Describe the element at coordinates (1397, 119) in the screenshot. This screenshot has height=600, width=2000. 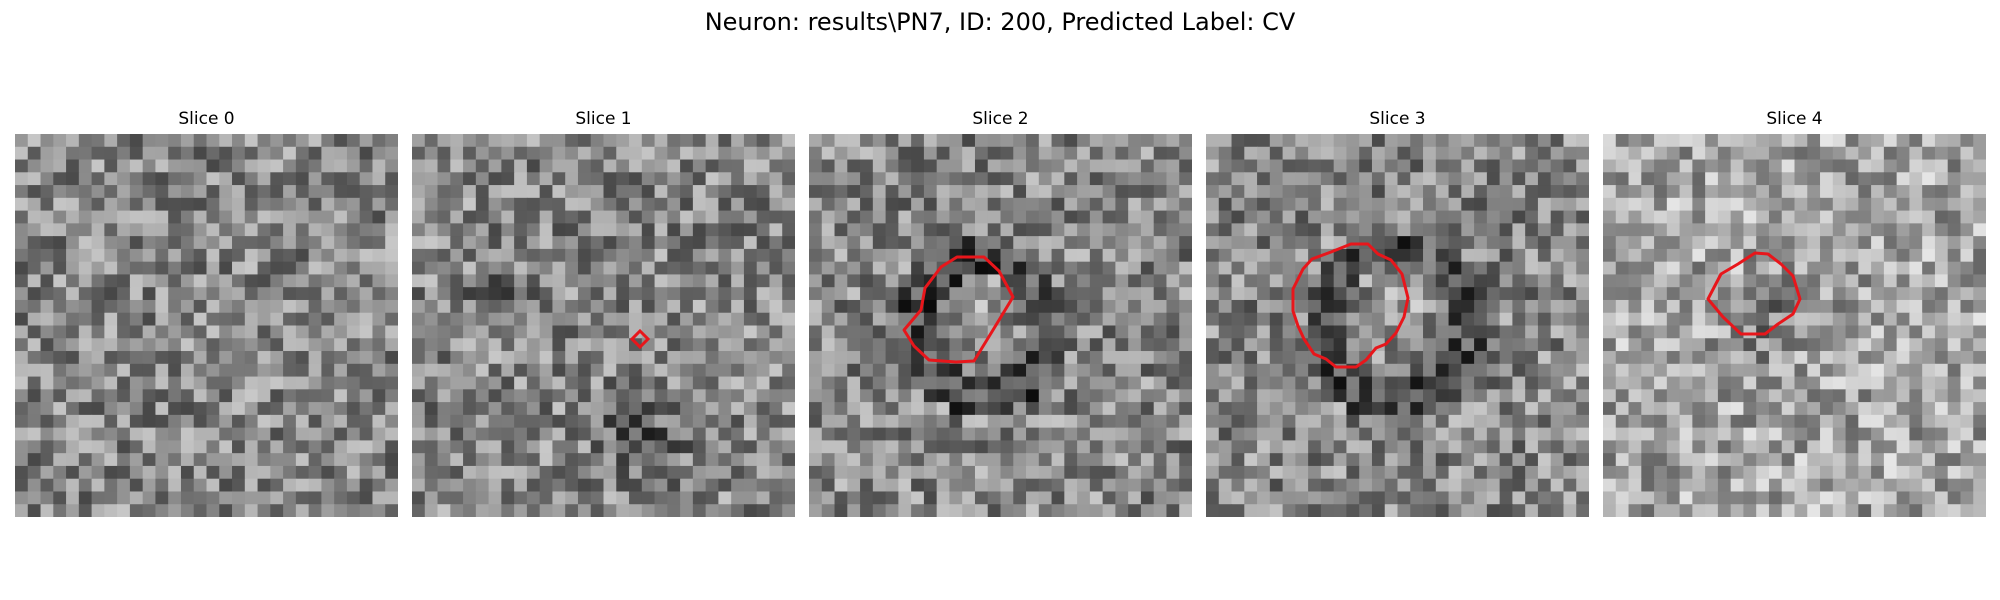
I see `slice-title-3: Slice 3` at that location.